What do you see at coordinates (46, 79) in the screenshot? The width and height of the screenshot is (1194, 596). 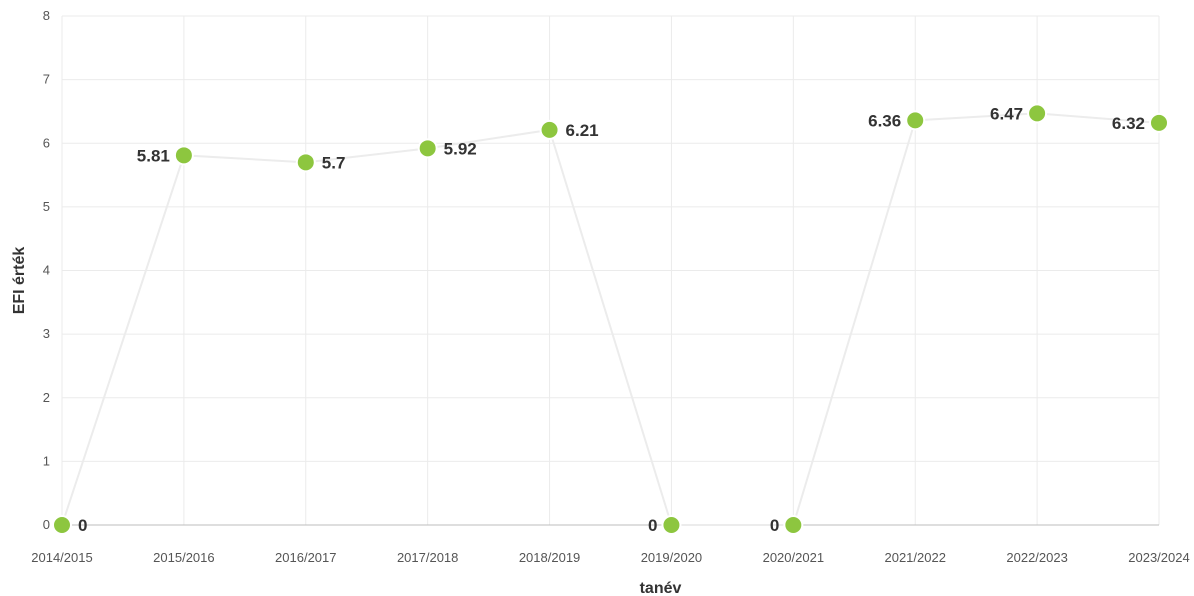 I see `y-tick-label: 7` at bounding box center [46, 79].